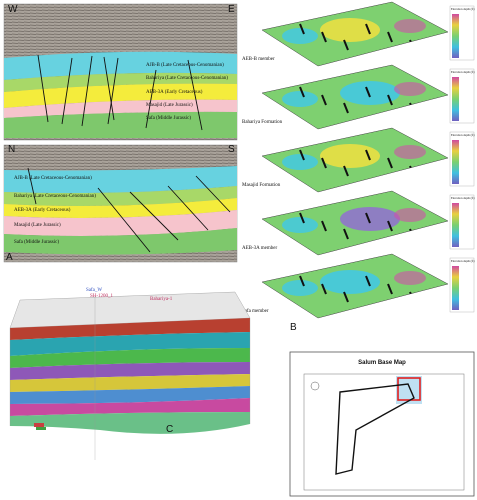  What do you see at coordinates (259, 248) in the screenshot?
I see `surface-label: AEB-3A member` at bounding box center [259, 248].